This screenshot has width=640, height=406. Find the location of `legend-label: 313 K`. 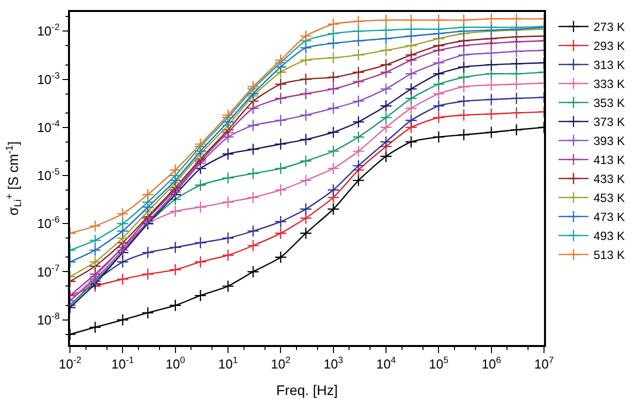

legend-label: 313 K is located at coordinates (609, 65).